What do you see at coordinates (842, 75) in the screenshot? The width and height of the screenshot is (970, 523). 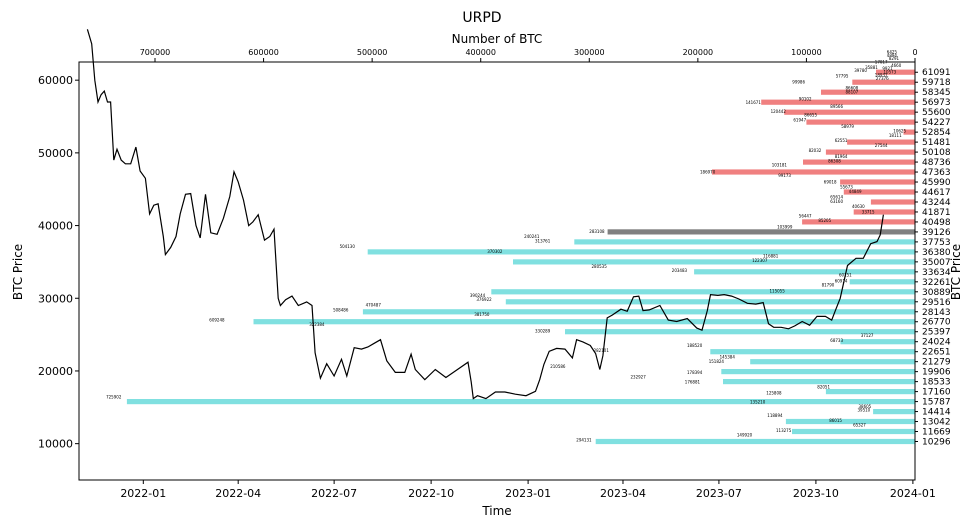 I see `bar-value-label: 57795` at bounding box center [842, 75].